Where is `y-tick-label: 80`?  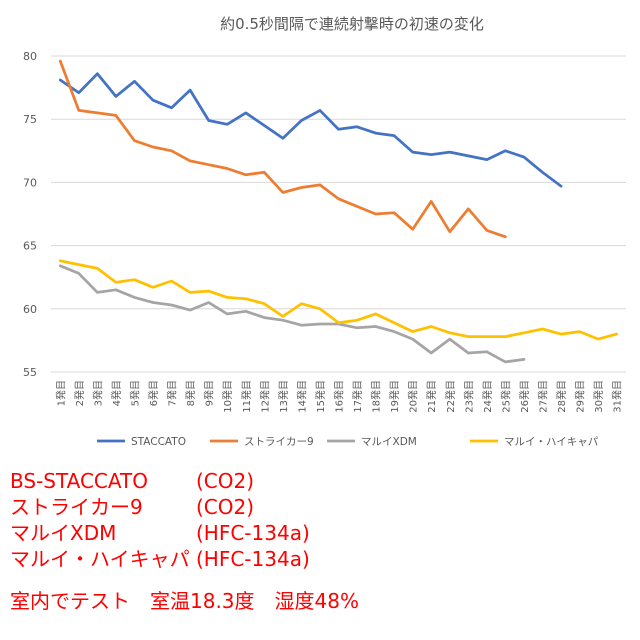 y-tick-label: 80 is located at coordinates (30, 56).